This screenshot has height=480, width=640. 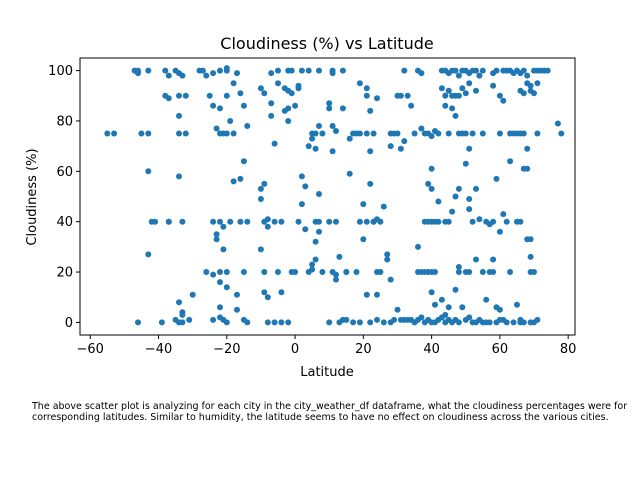 What do you see at coordinates (363, 349) in the screenshot?
I see `x-tick-label: 20` at bounding box center [363, 349].